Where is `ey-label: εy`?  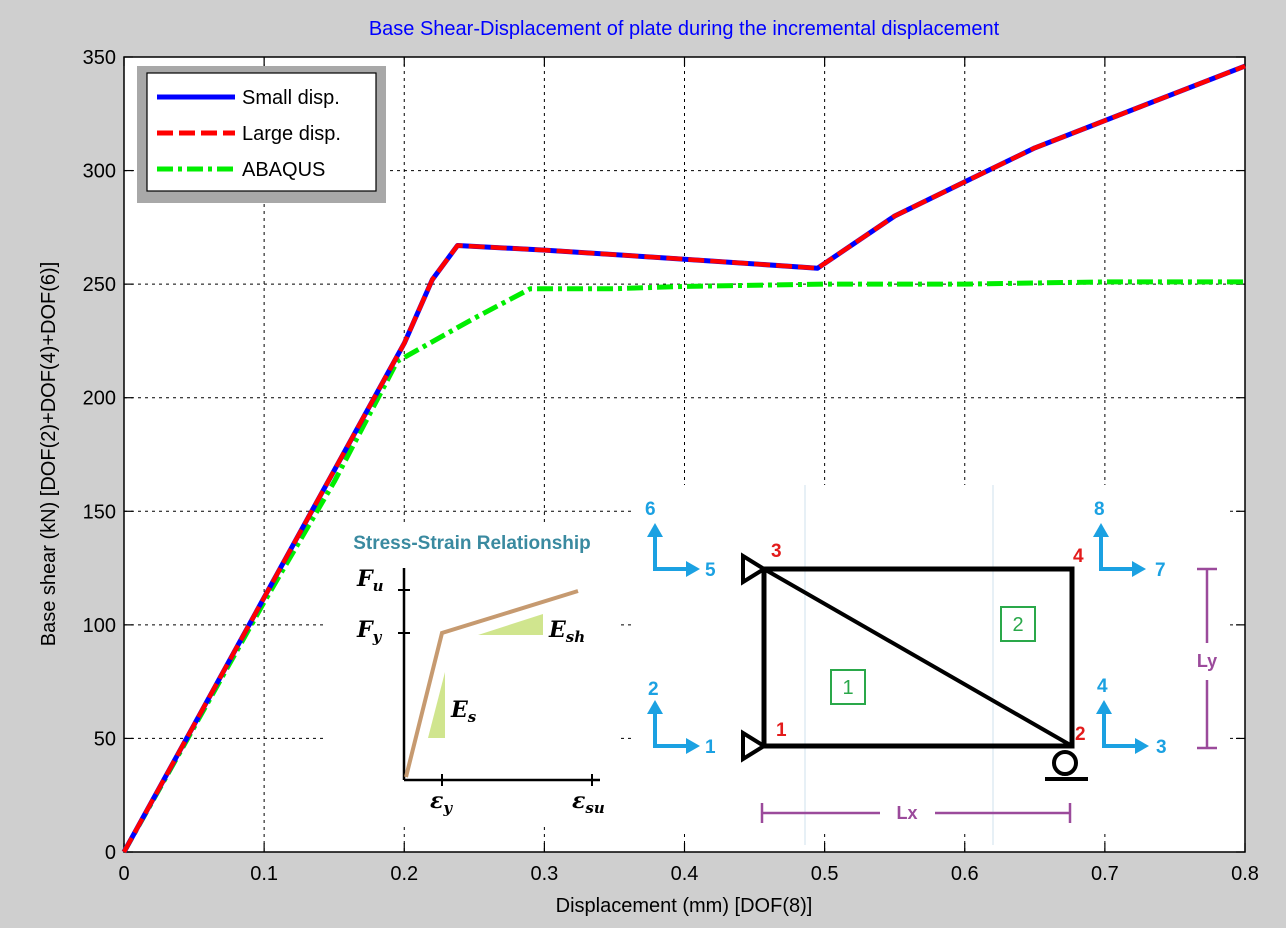
ey-label: εy is located at coordinates (441, 802).